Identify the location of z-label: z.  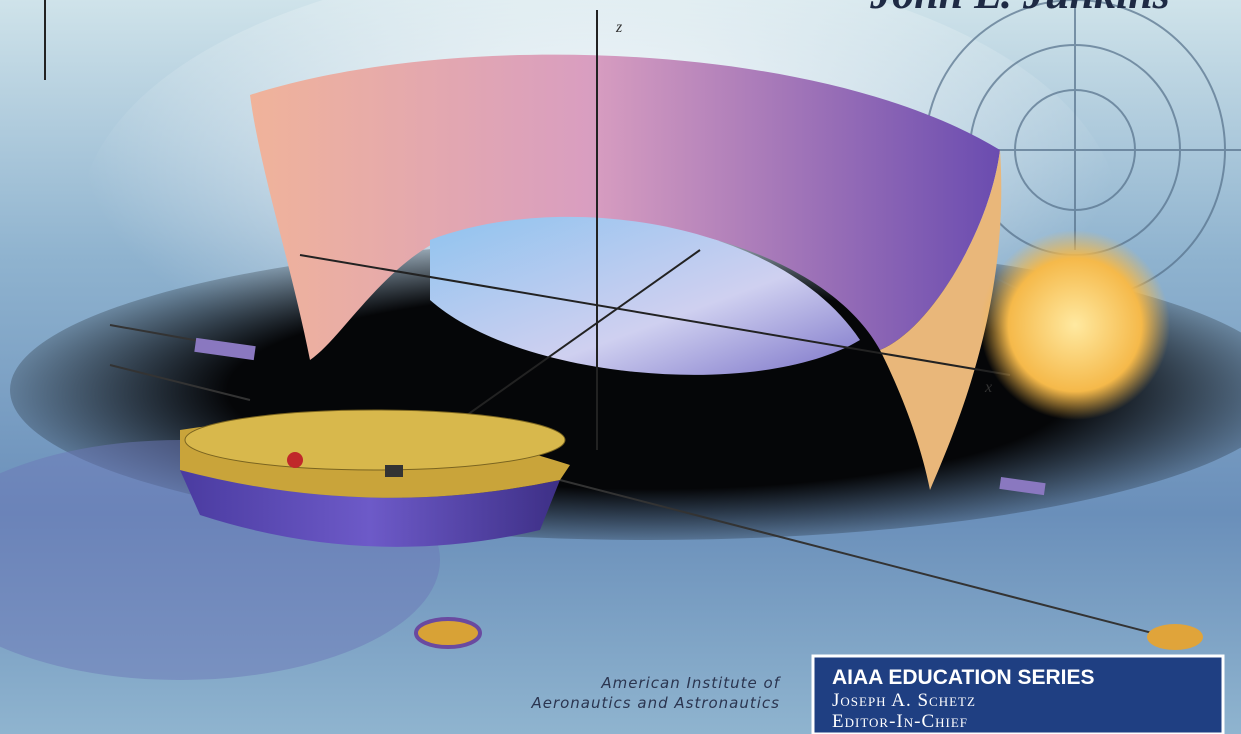
(619, 27).